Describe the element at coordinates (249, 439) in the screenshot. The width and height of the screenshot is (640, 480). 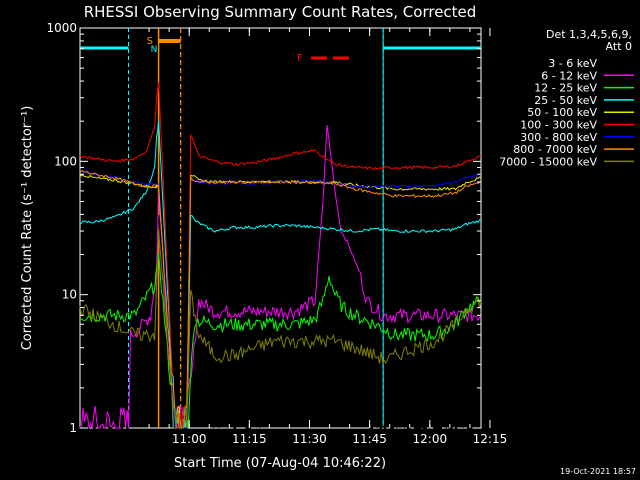
I see `x-tick-label-11:15: 11:15` at that location.